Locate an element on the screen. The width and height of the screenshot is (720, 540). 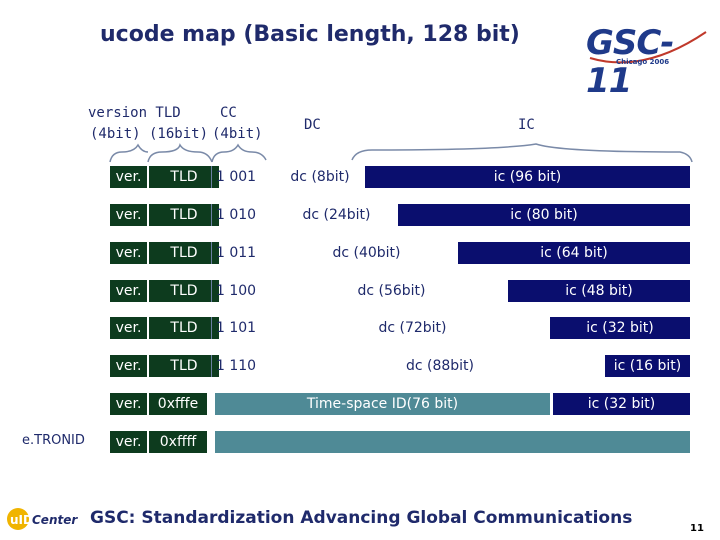
dc-cell: dc (56bit) is located at coordinates (391, 291).